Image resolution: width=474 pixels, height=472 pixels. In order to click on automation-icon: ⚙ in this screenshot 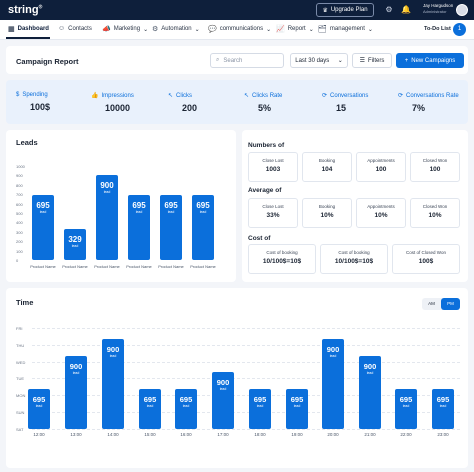, I will do `click(155, 29)`.